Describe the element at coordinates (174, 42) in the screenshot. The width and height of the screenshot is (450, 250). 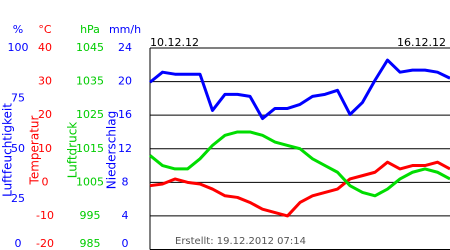
I see `date-start: 10.12.12` at that location.